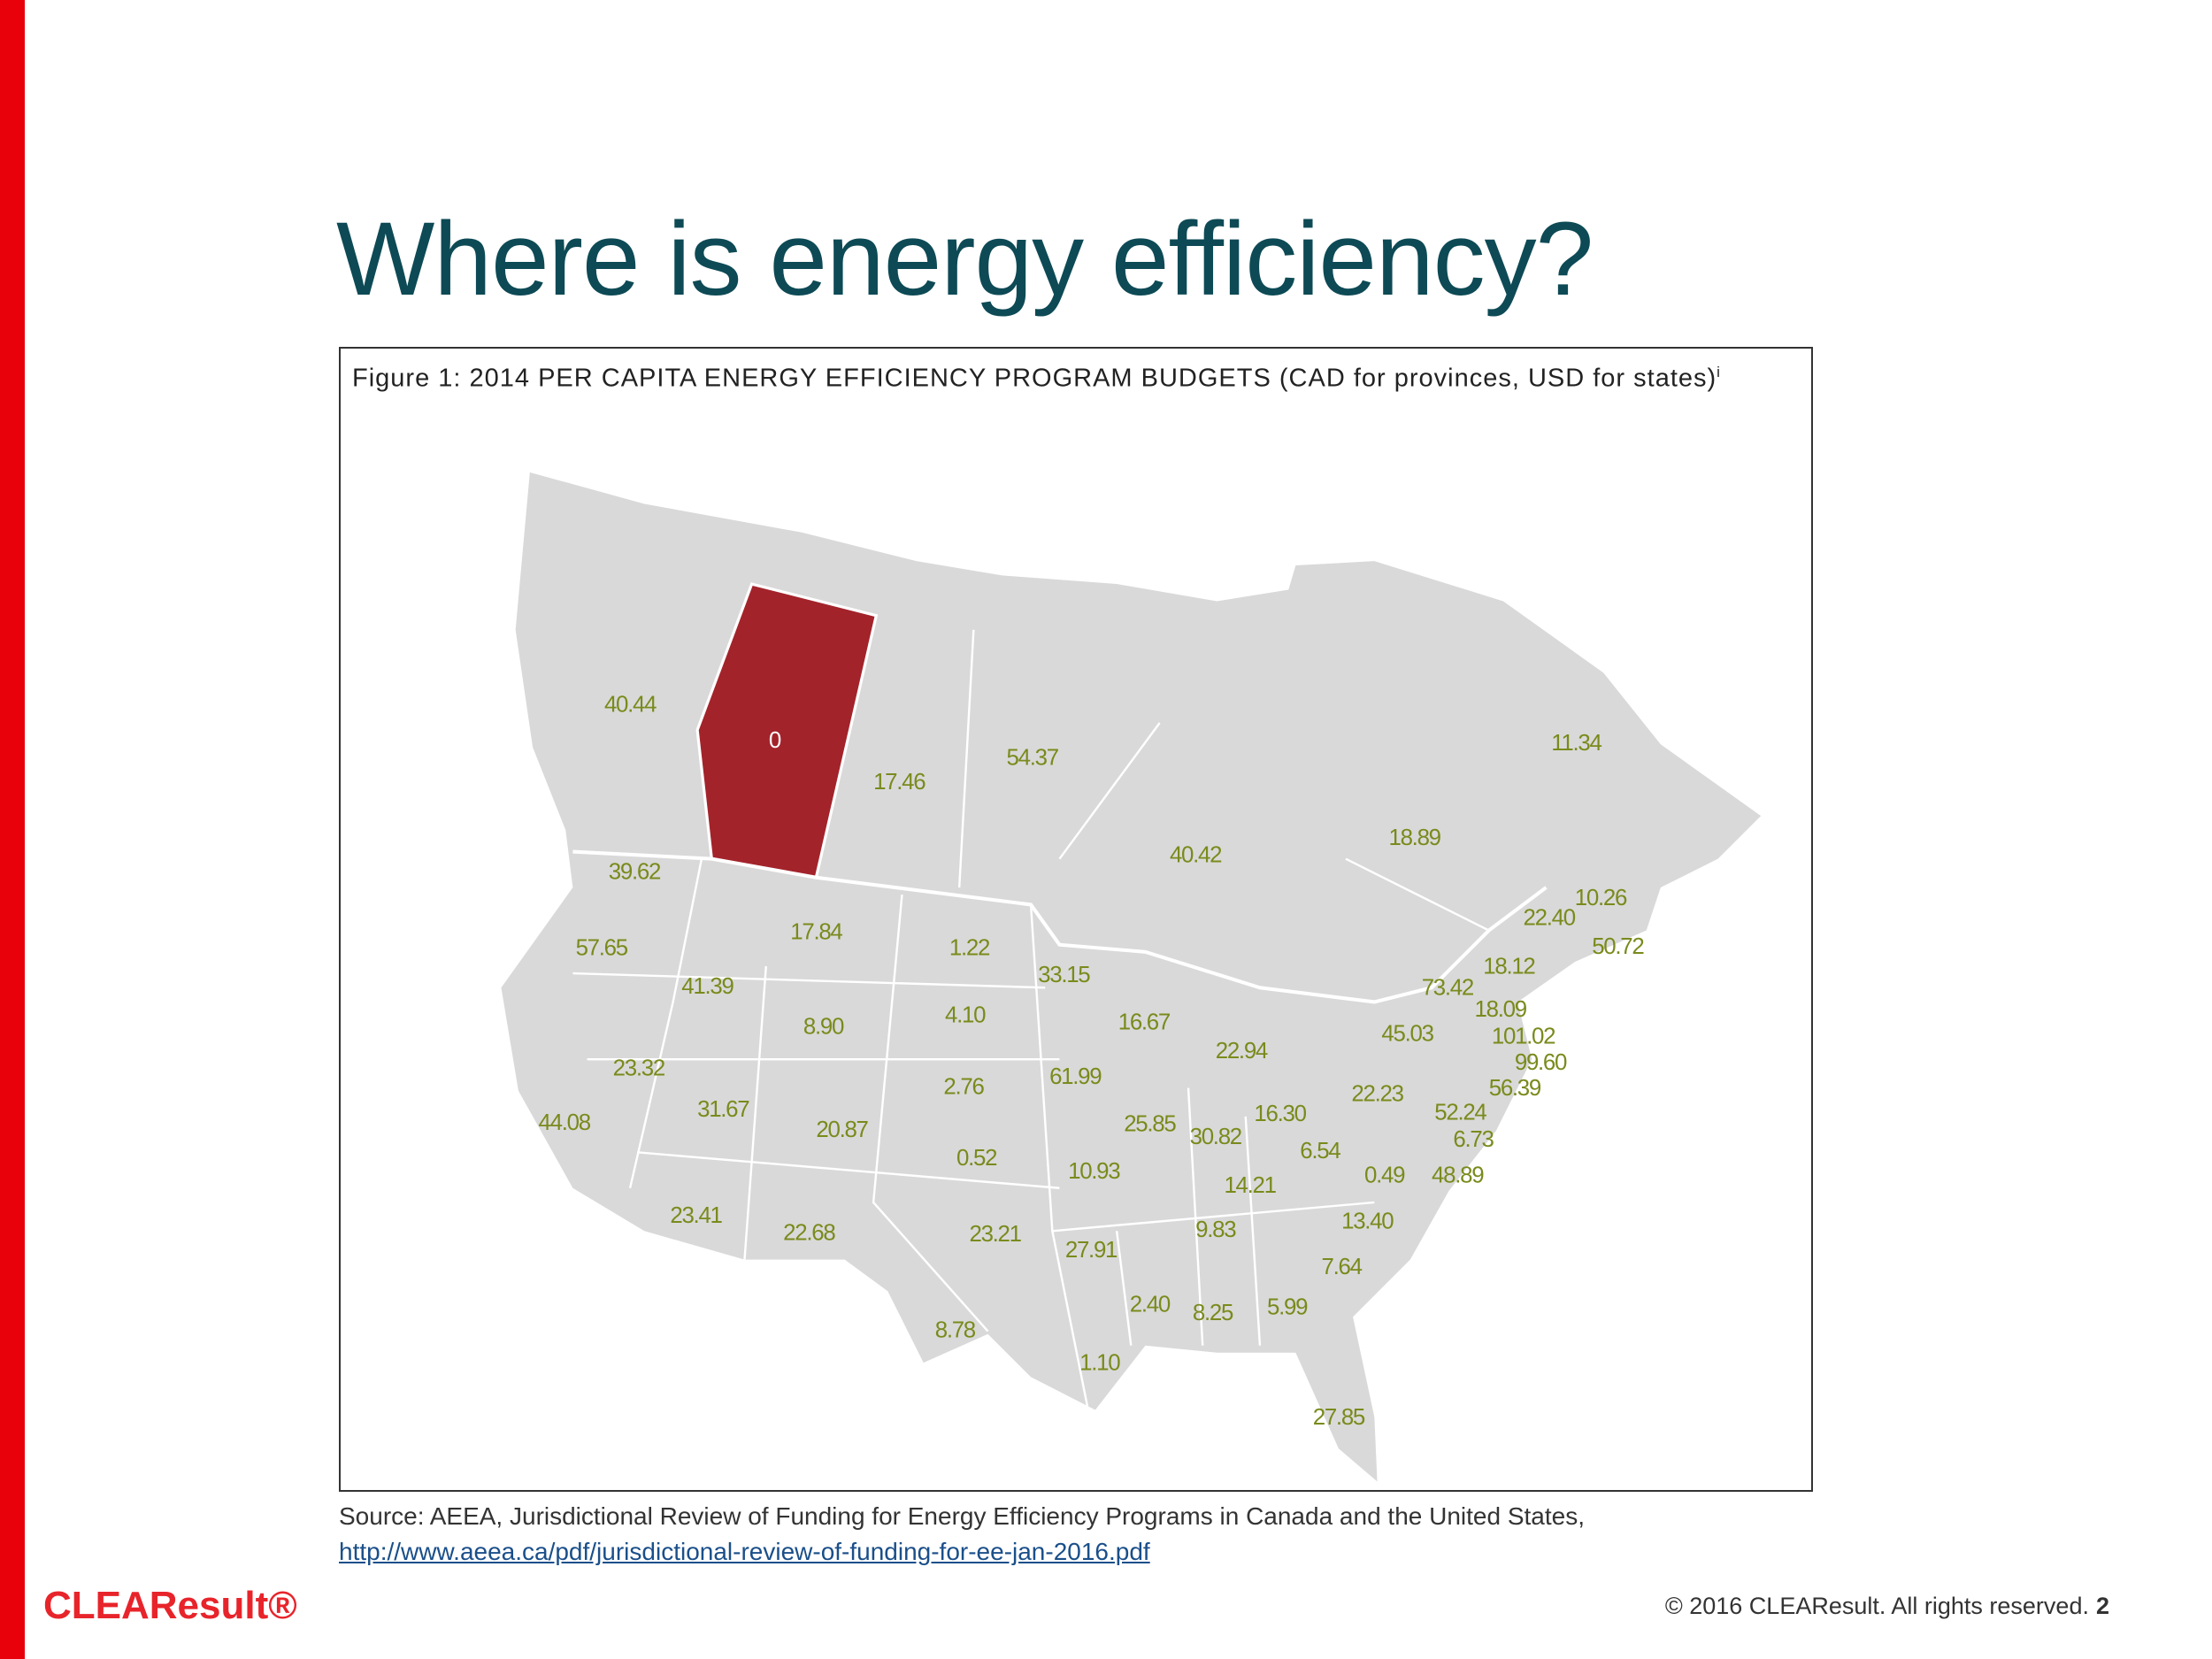 This screenshot has height=1659, width=2212. What do you see at coordinates (1196, 855) in the screenshot?
I see `map-label: 40.42` at bounding box center [1196, 855].